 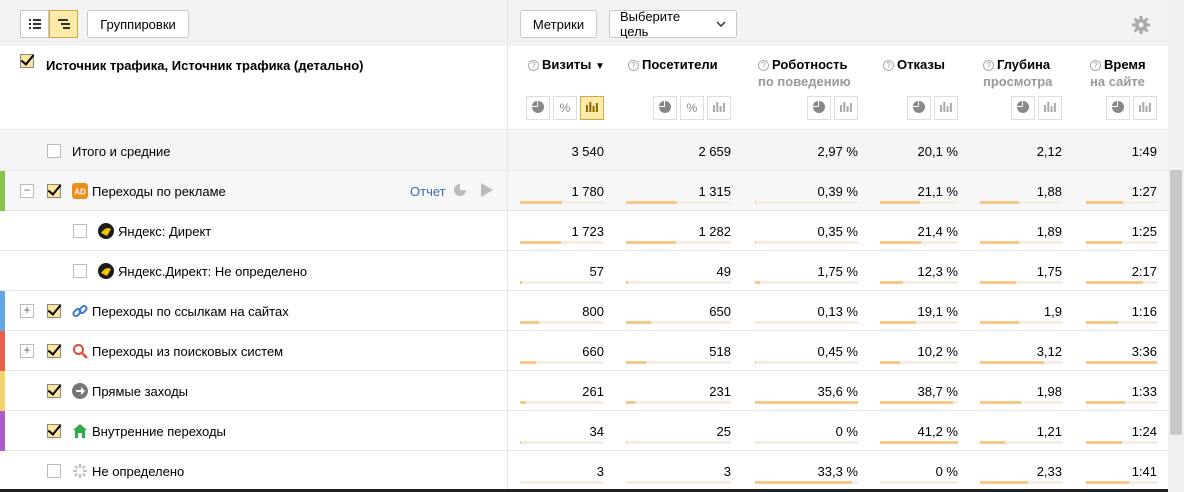 I want to click on column-header: ? Глубина просмотра, so click(x=1017, y=73).